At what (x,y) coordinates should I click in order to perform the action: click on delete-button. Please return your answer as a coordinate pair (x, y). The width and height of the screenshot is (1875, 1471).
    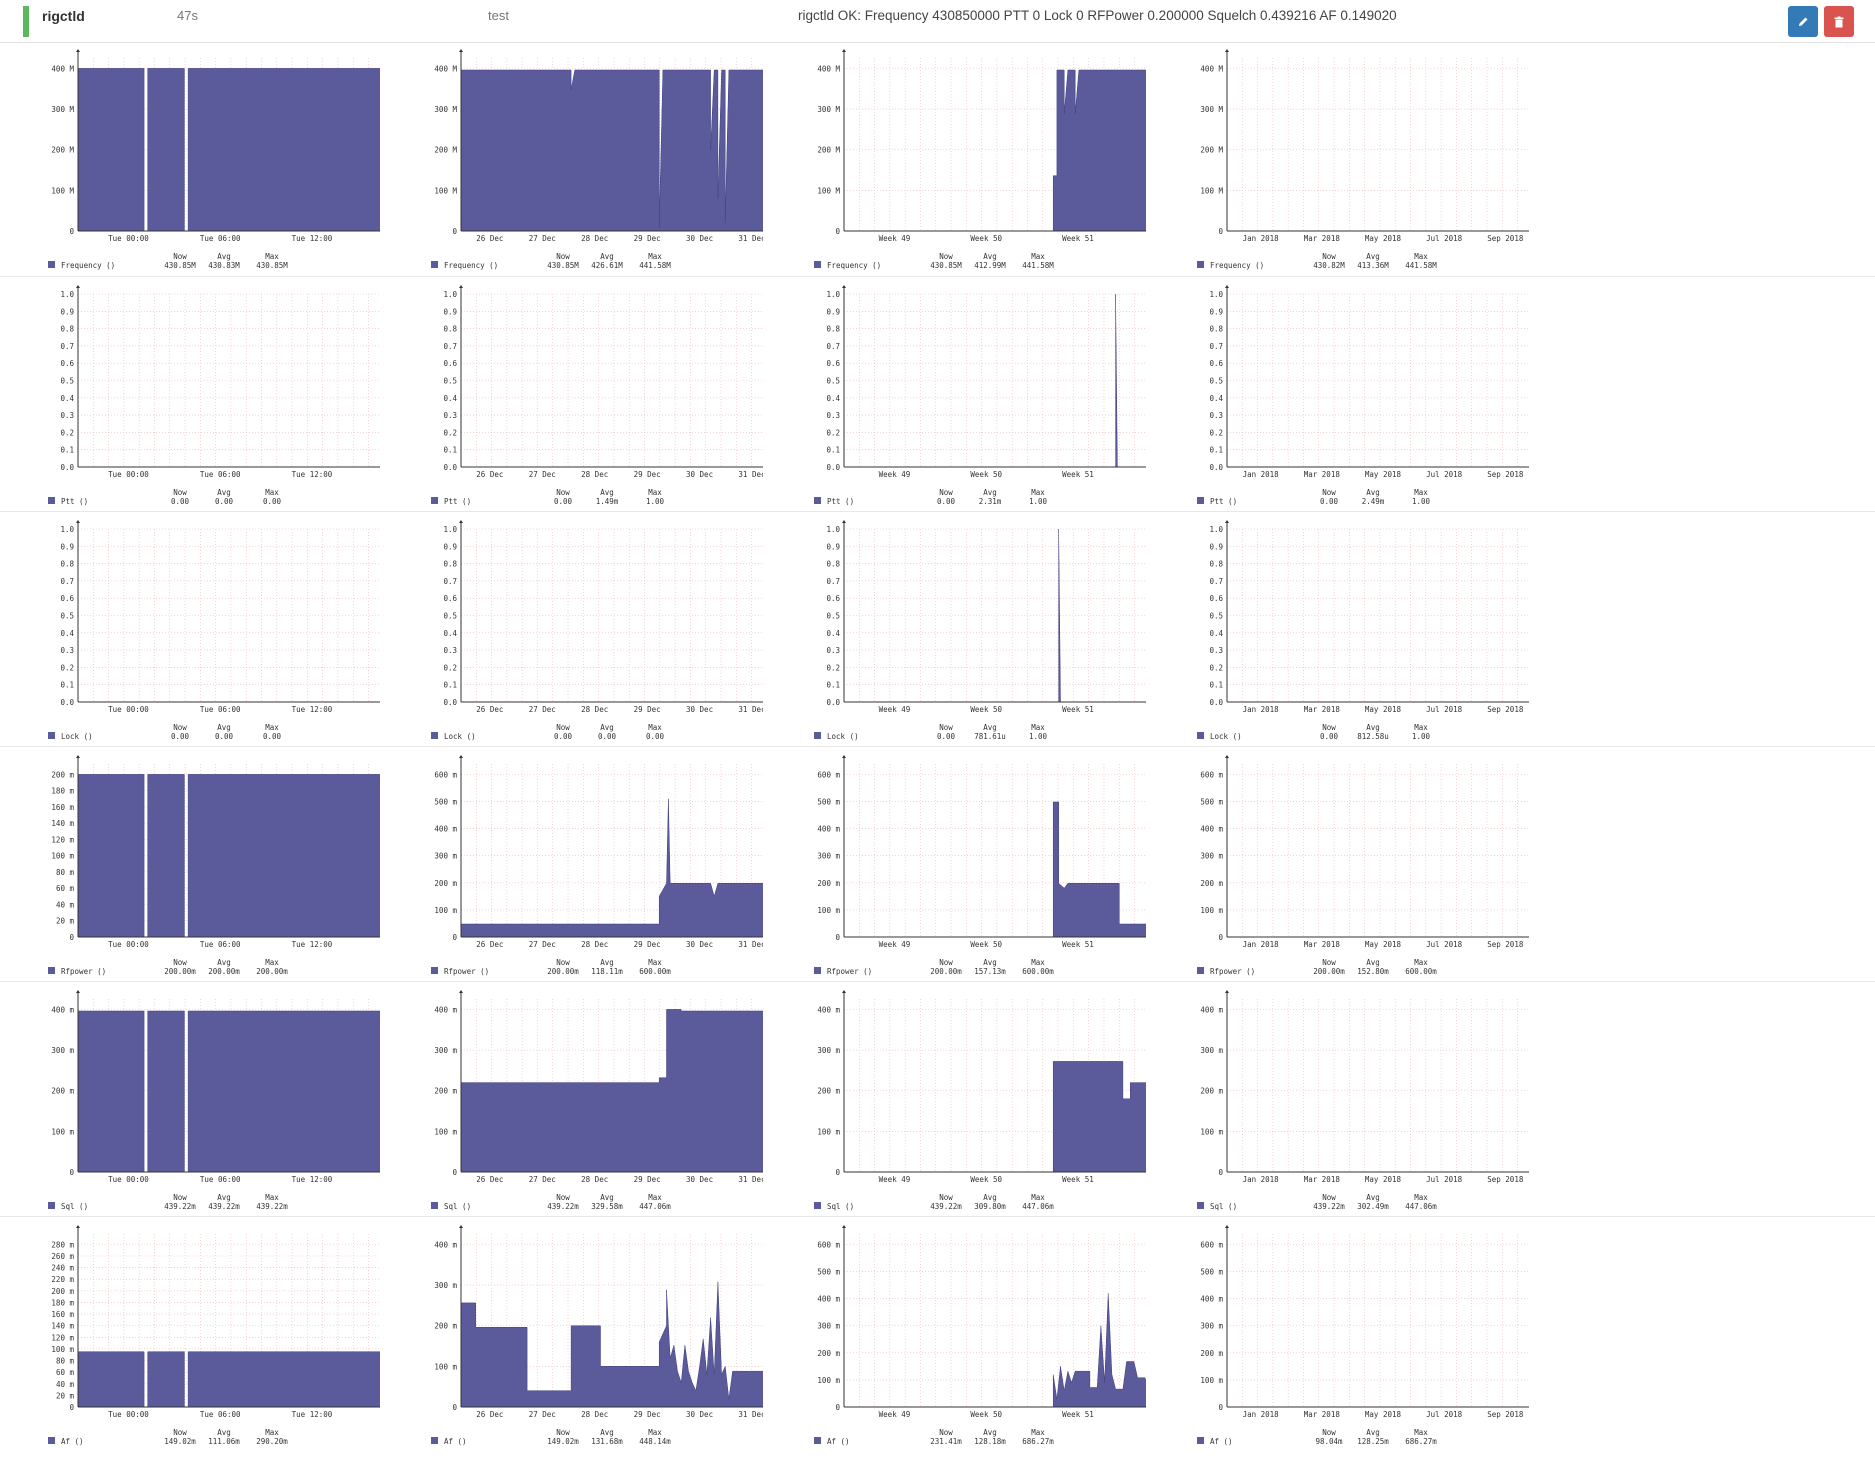
    Looking at the image, I should click on (1839, 21).